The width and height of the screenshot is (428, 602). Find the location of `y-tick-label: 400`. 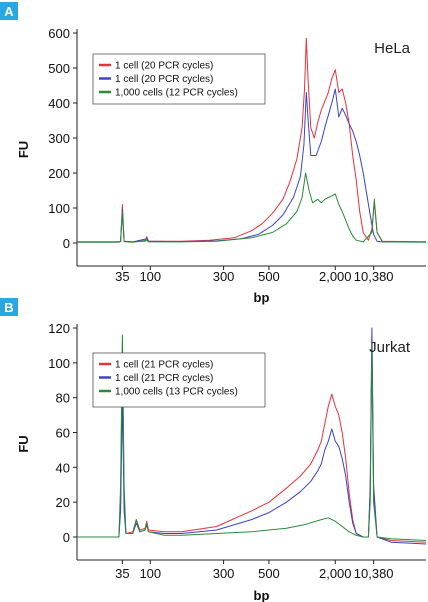

y-tick-label: 400 is located at coordinates (59, 103).